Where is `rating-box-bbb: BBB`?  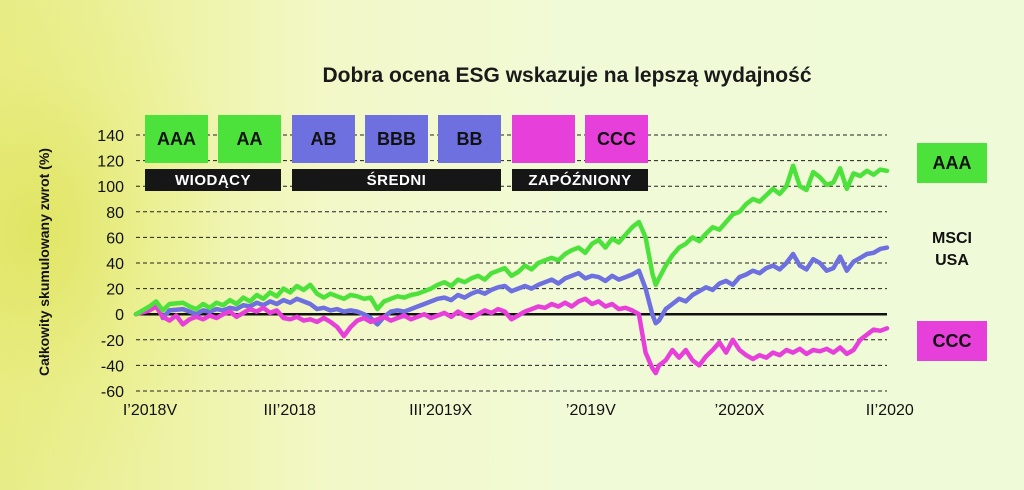
rating-box-bbb: BBB is located at coordinates (396, 139).